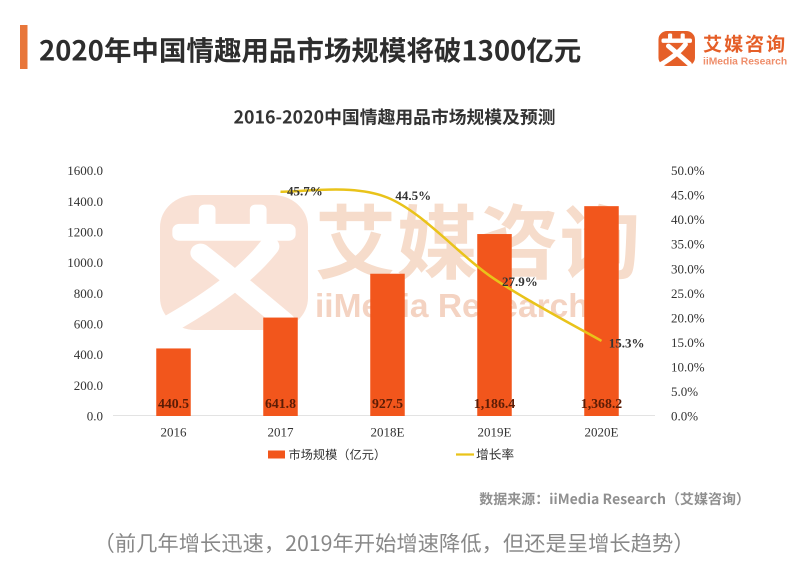  Describe the element at coordinates (688, 170) in the screenshot. I see `svg-text: 50.0%` at that location.